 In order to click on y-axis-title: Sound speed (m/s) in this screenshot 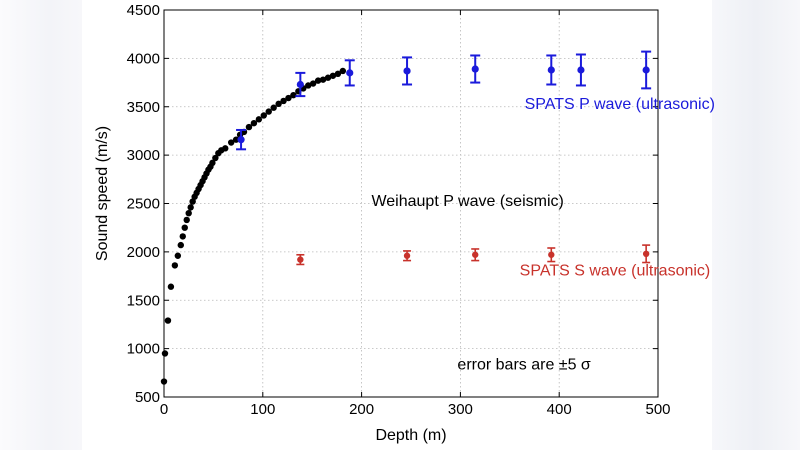, I will do `click(102, 193)`.